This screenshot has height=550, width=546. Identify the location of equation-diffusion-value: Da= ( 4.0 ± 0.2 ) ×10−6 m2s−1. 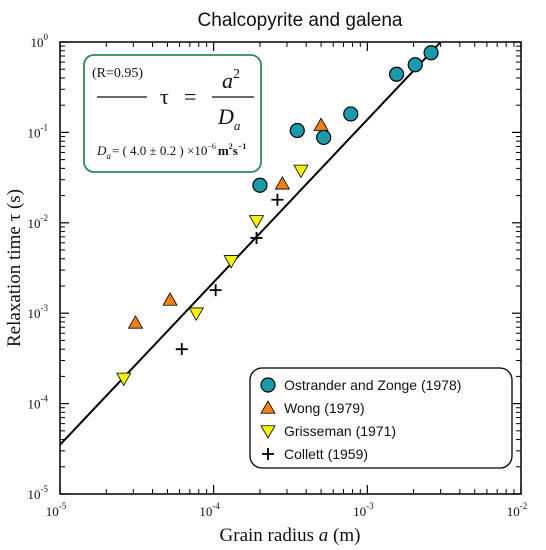
(171, 151).